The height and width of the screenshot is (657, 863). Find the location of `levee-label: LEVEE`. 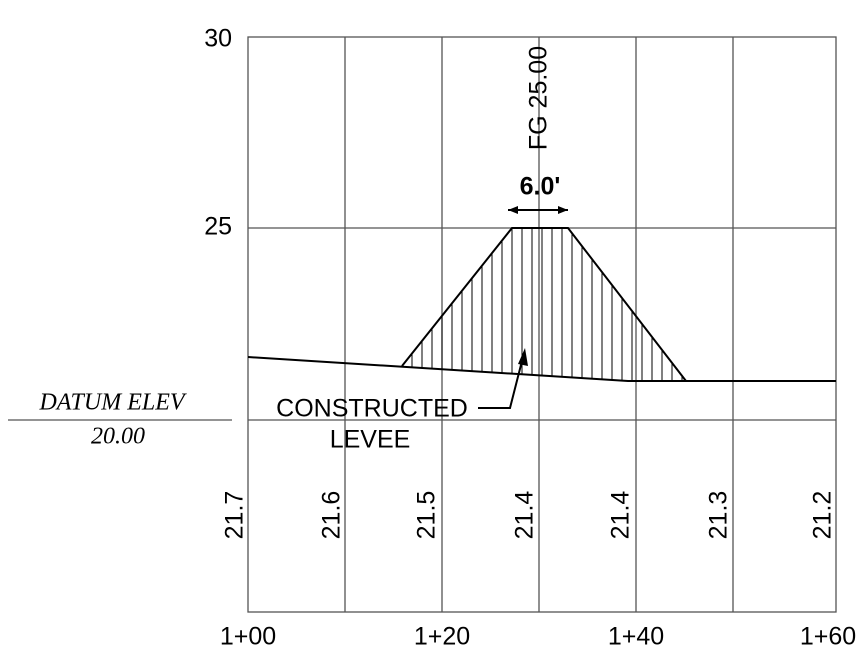

levee-label: LEVEE is located at coordinates (370, 440).